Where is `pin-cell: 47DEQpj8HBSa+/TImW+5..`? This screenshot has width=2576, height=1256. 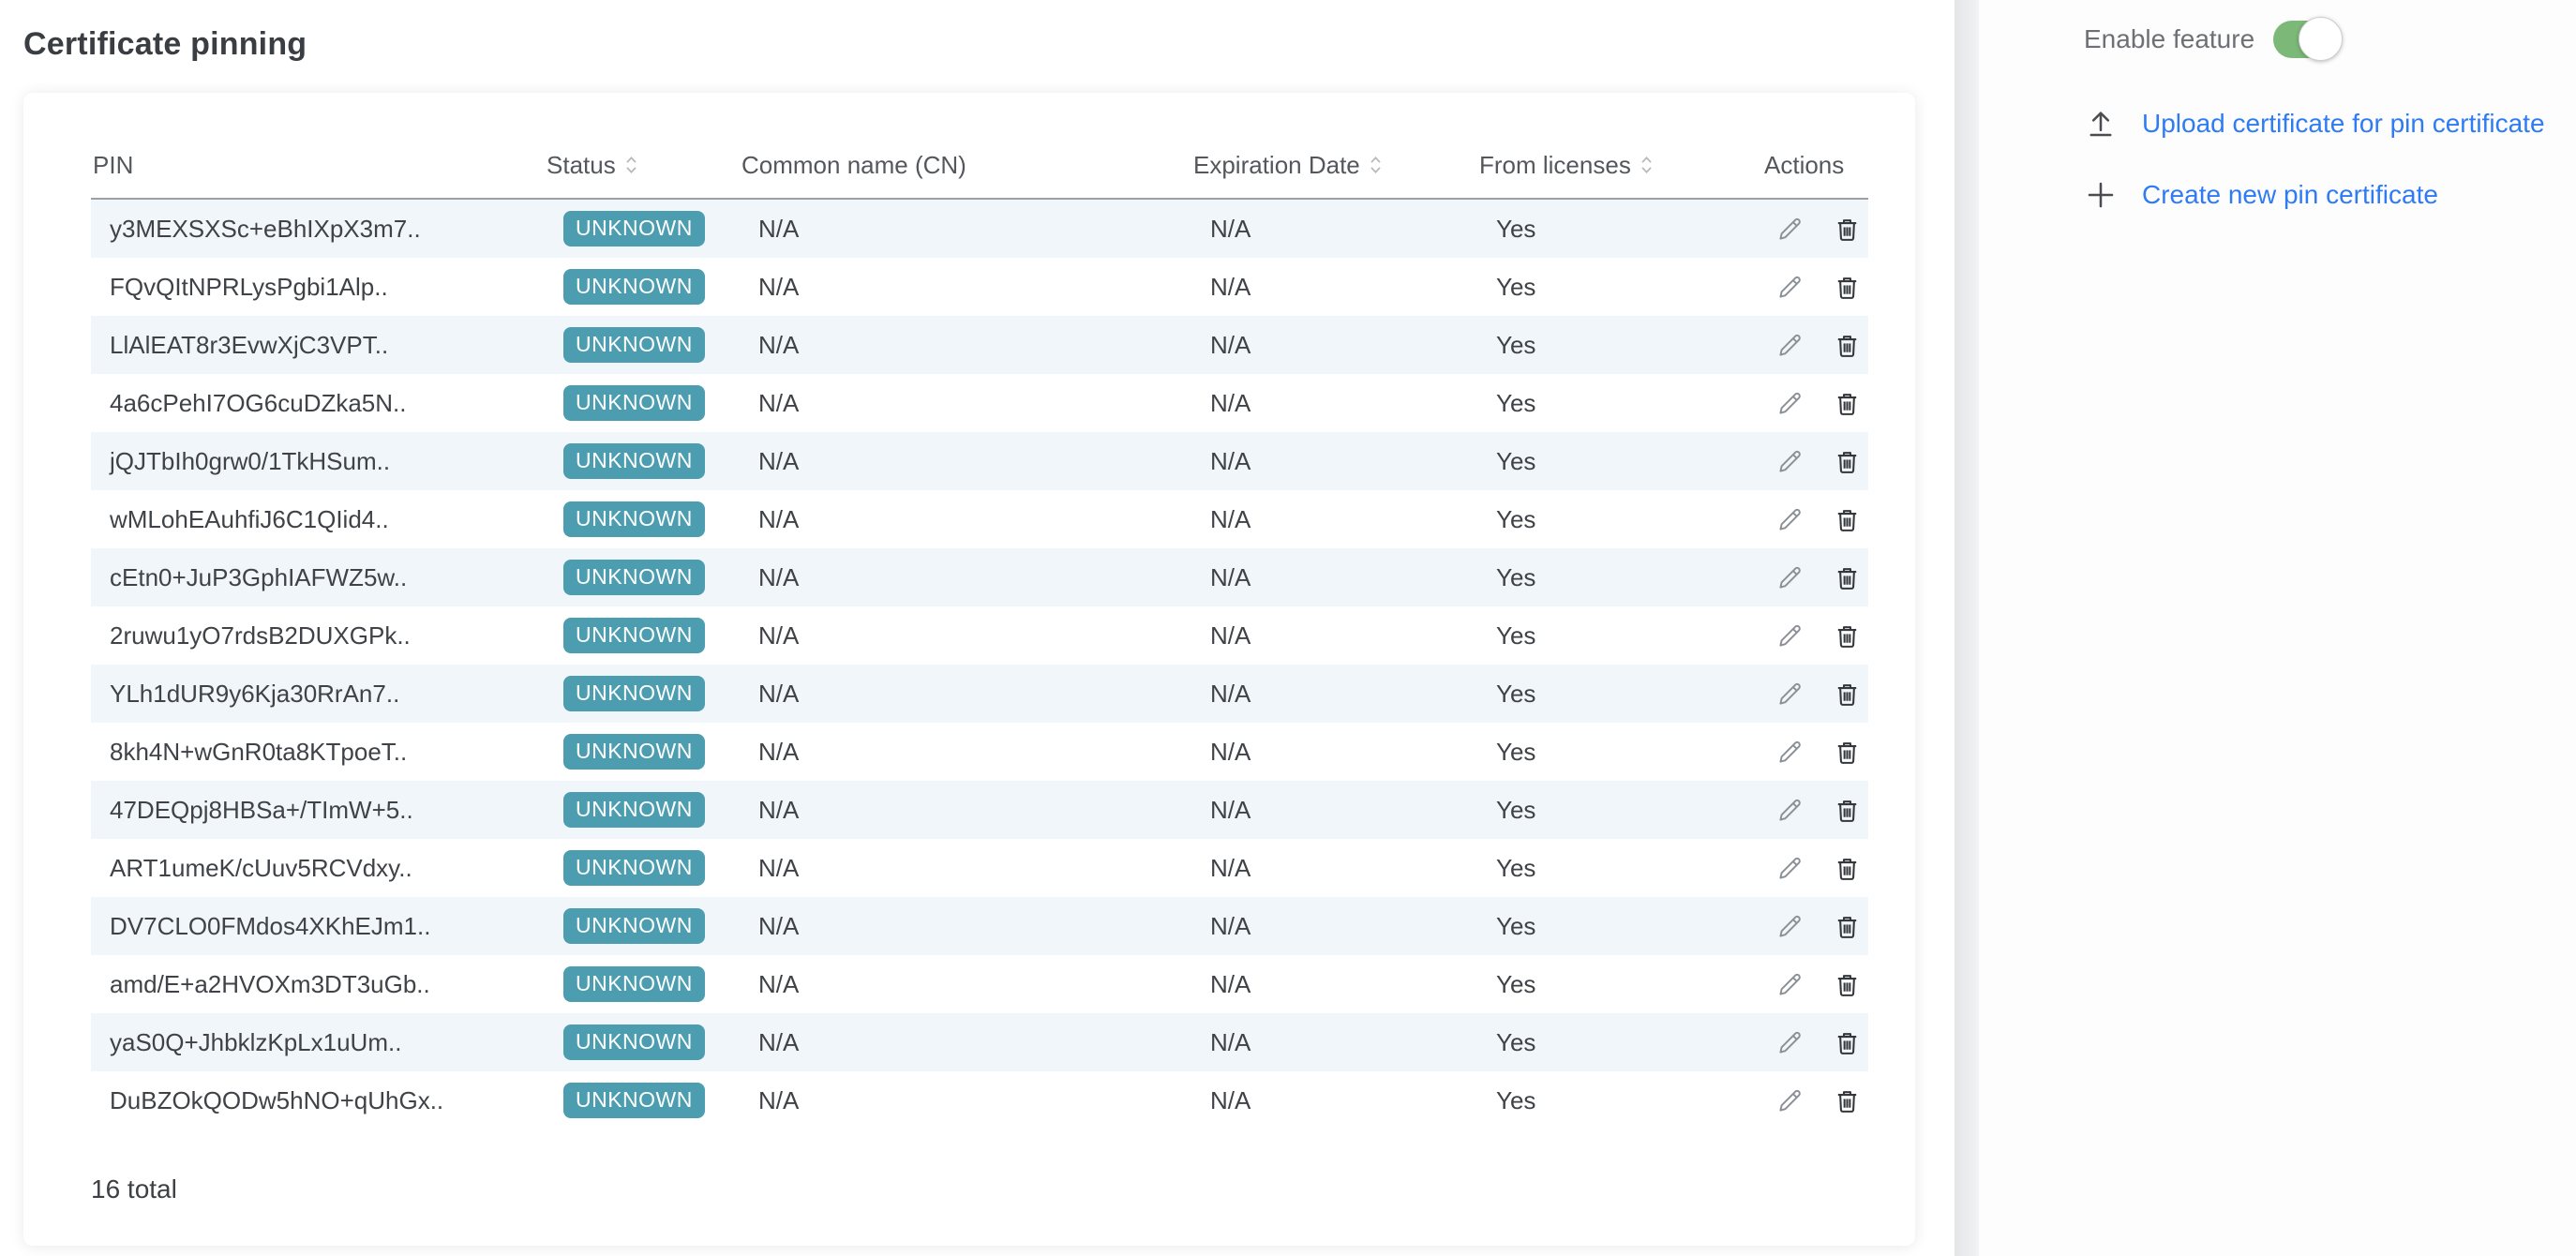 pin-cell: 47DEQpj8HBSa+/TImW+5.. is located at coordinates (261, 810).